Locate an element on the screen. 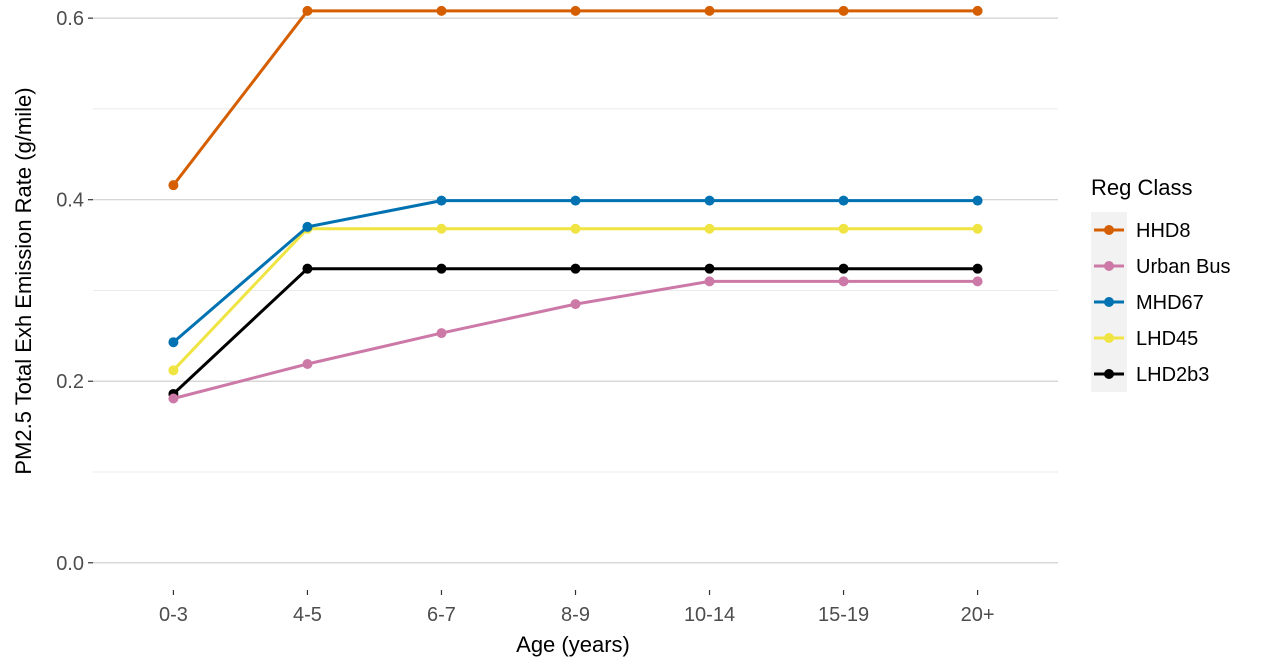  y-axis-ticks: 0.0 0.2 0.4 0.6 is located at coordinates (74, 291).